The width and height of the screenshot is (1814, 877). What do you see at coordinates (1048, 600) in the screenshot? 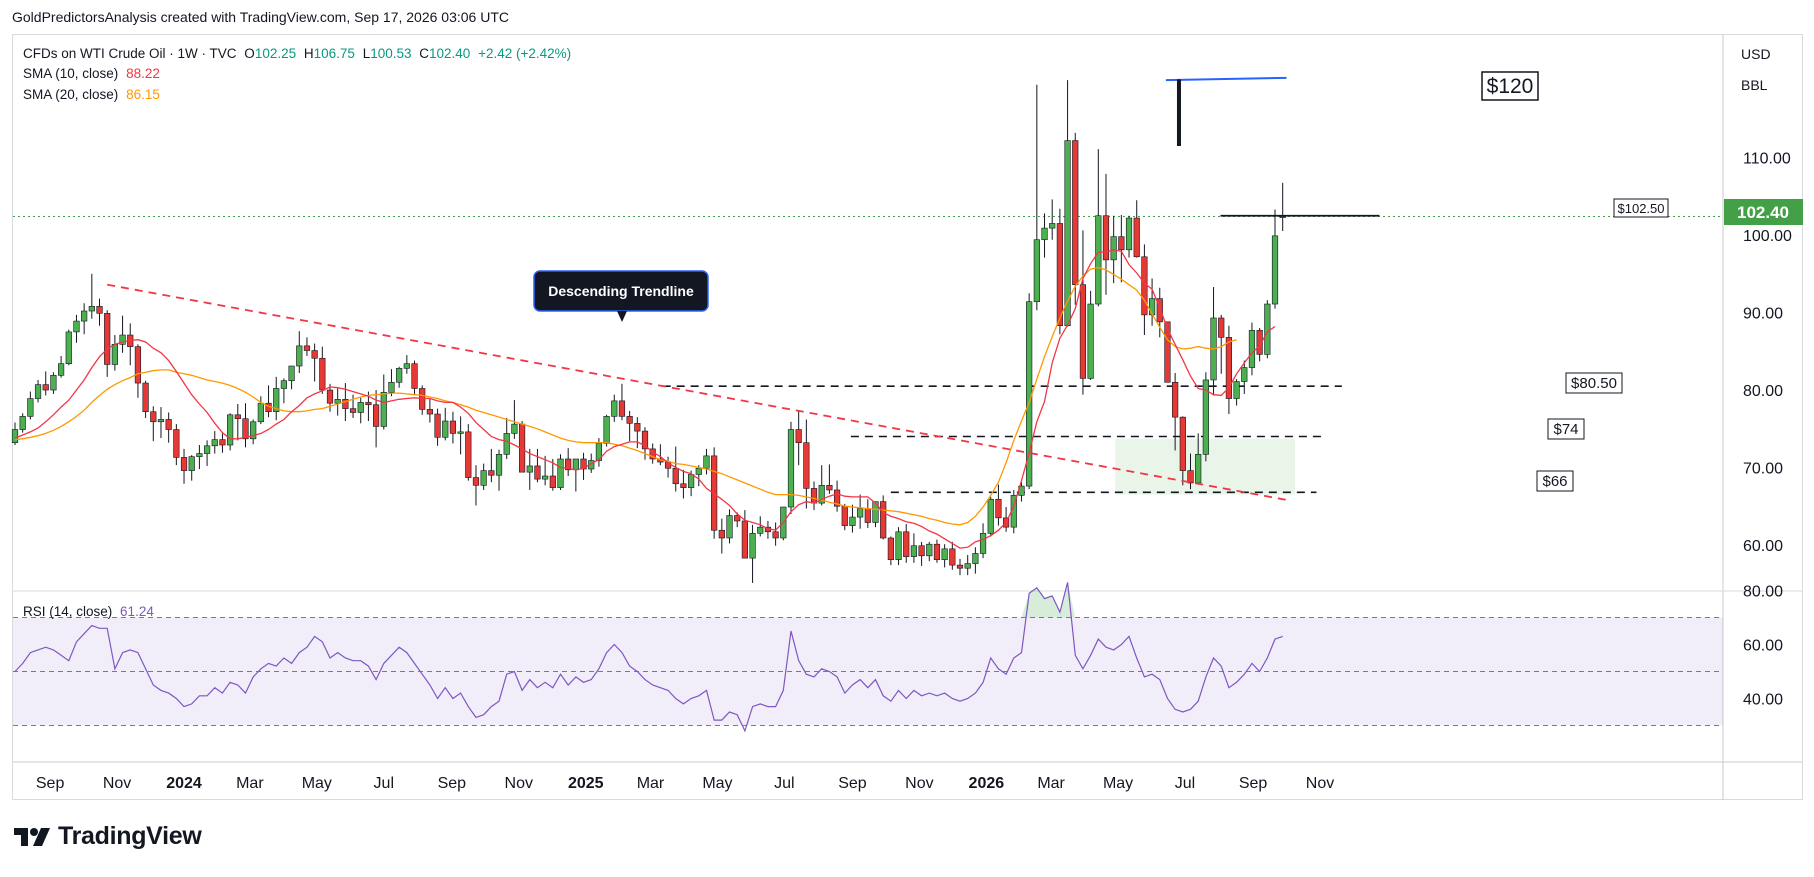
I see `rsi-overbought-fill` at bounding box center [1048, 600].